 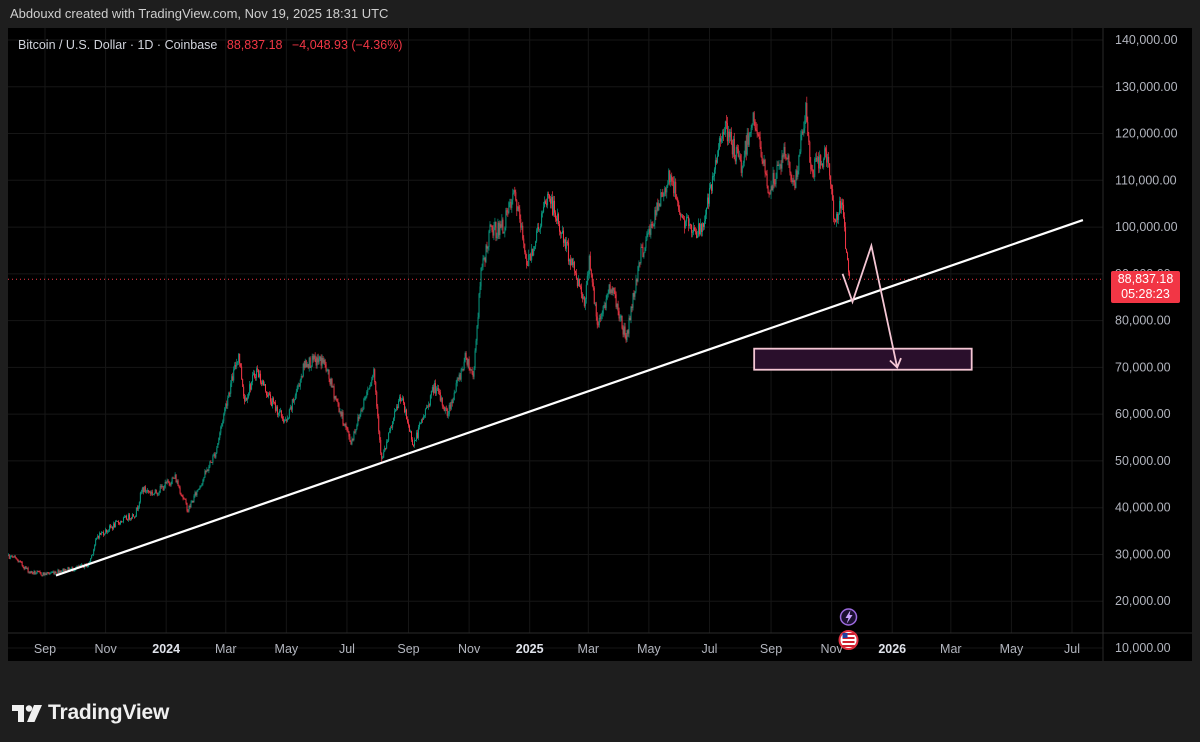 I want to click on y-tick-label: 60,000.00, so click(x=1143, y=414).